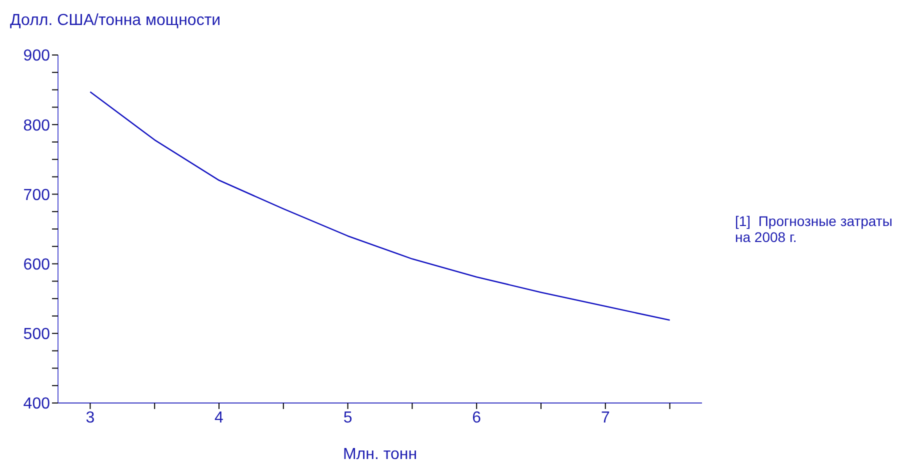  What do you see at coordinates (115, 21) in the screenshot?
I see `y-axis-title: Долл. США/тонна мощности` at bounding box center [115, 21].